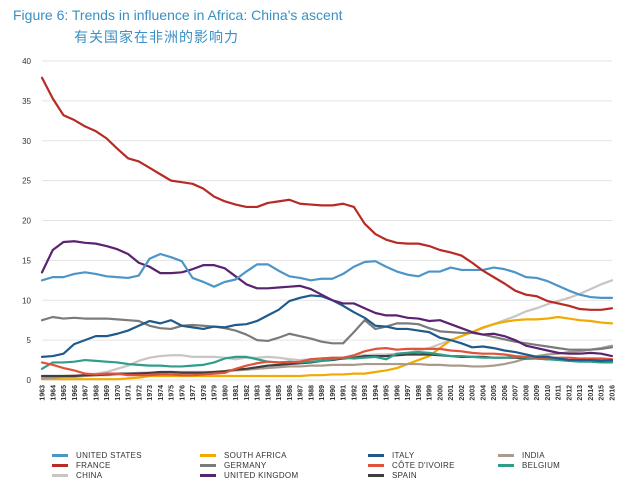 The height and width of the screenshot is (481, 640). I want to click on x-tick-label: 2002, so click(462, 393).